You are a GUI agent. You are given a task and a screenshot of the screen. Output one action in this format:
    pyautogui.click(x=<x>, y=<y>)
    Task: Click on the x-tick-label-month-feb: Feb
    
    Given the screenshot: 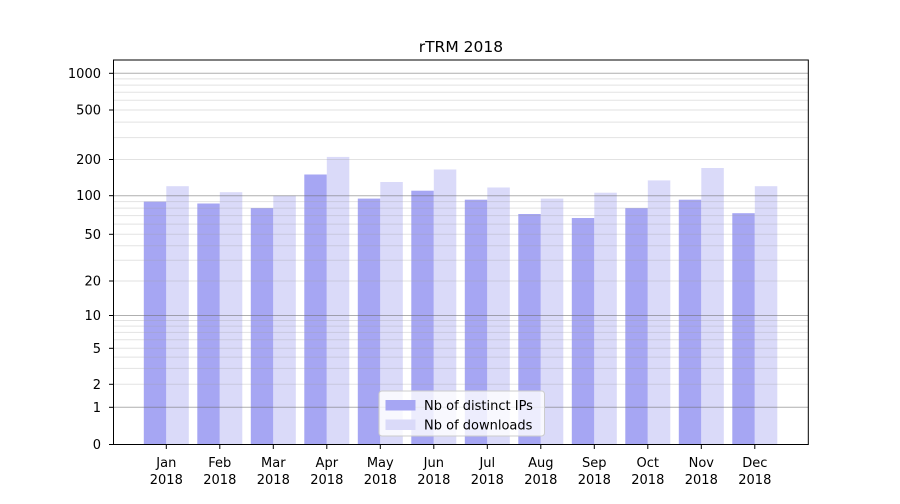 What is the action you would take?
    pyautogui.click(x=219, y=463)
    